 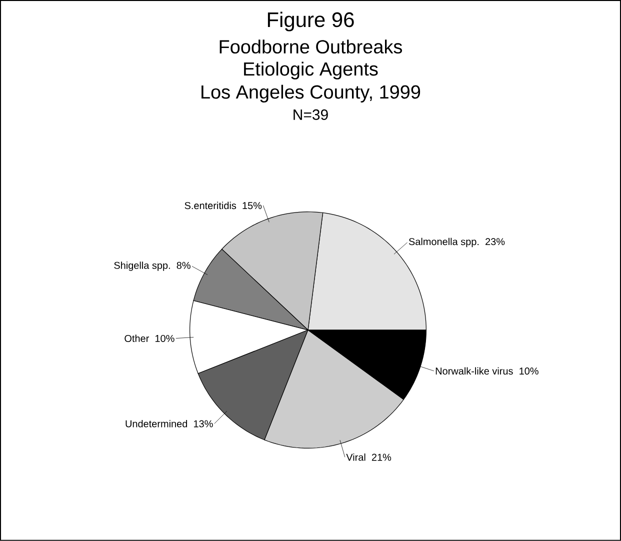 I want to click on data-label: 23%, so click(x=495, y=242).